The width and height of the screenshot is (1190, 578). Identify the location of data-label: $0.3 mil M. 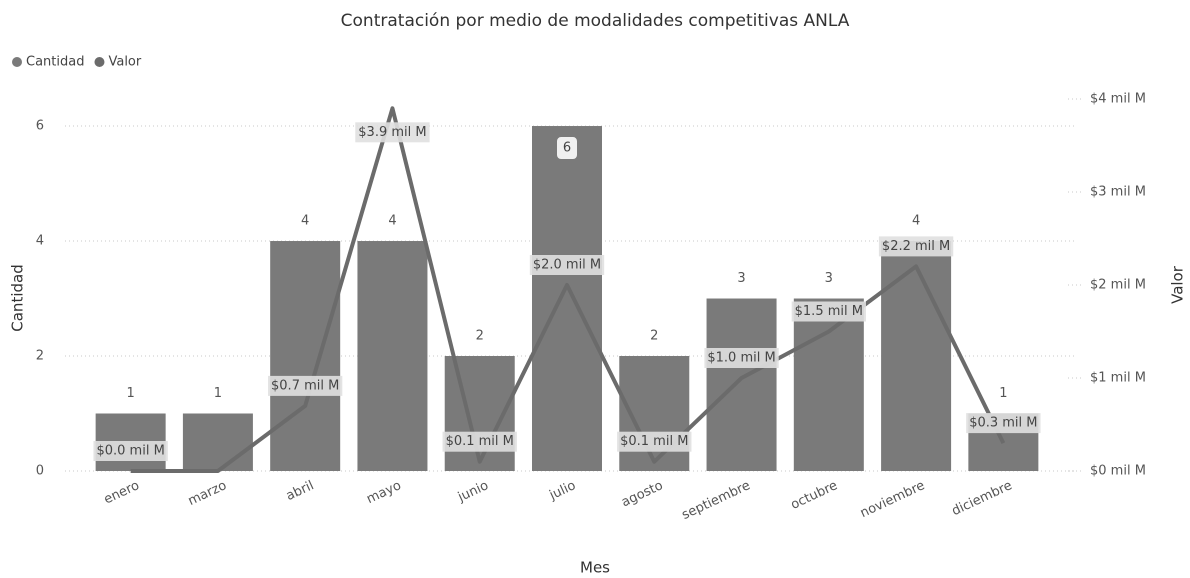
(1003, 423).